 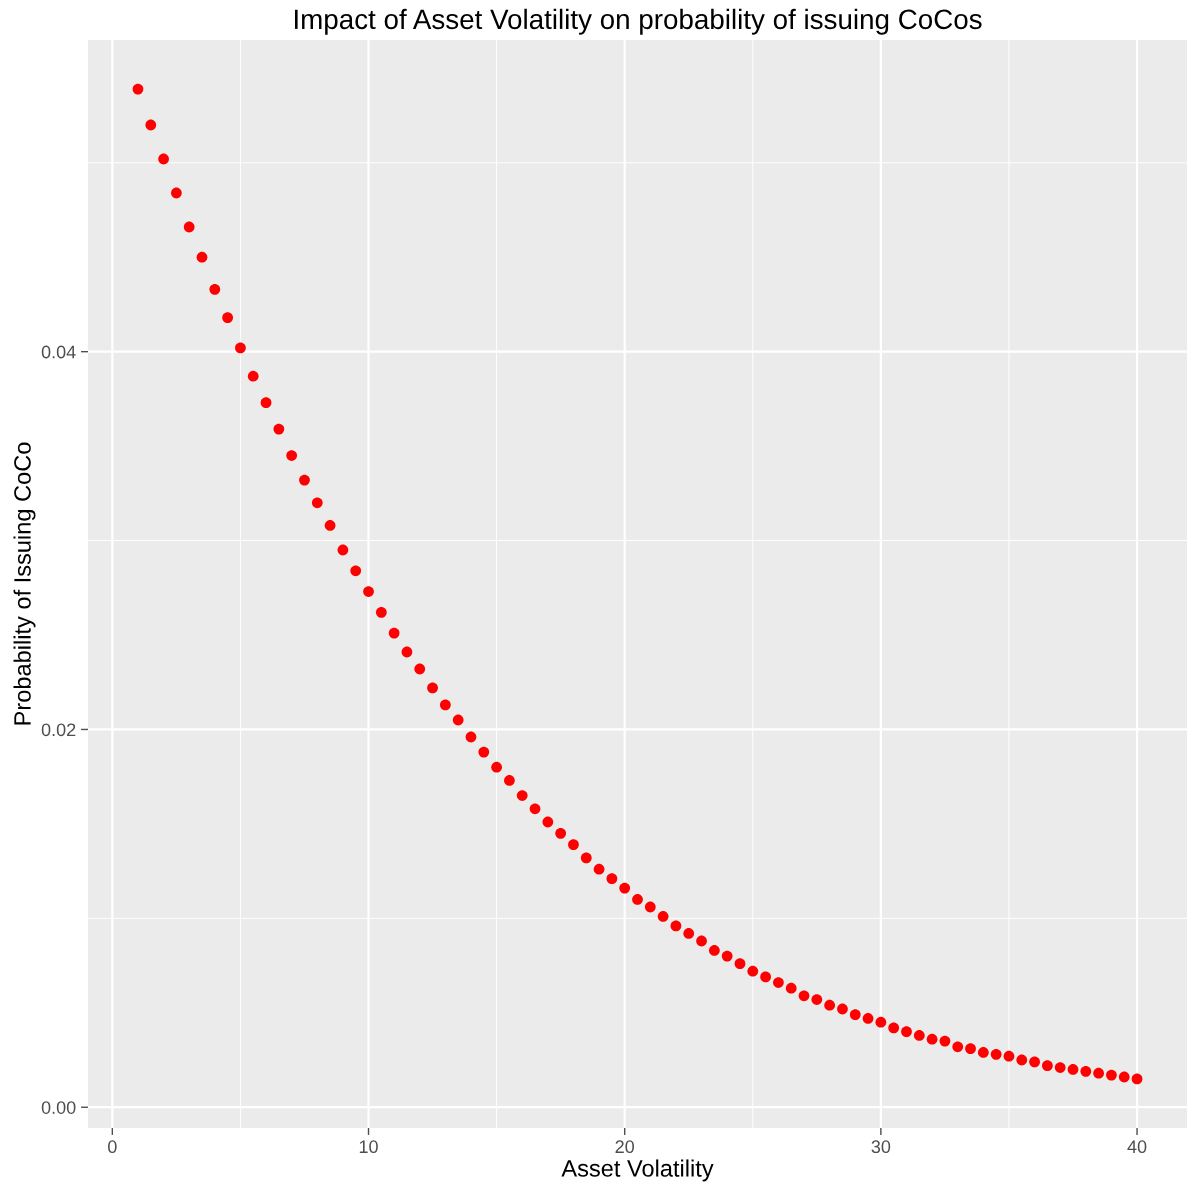 I want to click on y-tick-label: 0.04, so click(x=58, y=352).